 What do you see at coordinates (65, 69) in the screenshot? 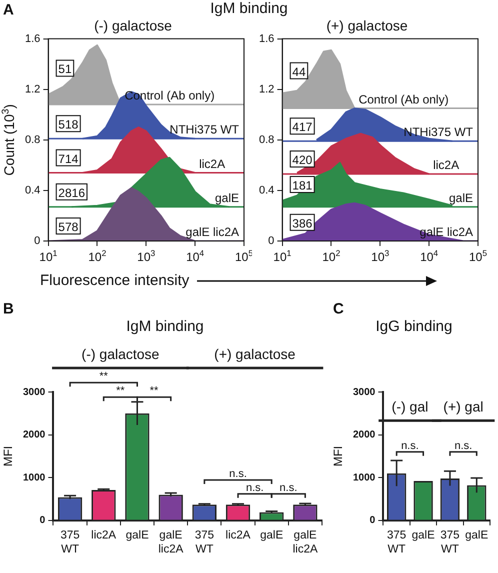
I see `annotation: 51` at bounding box center [65, 69].